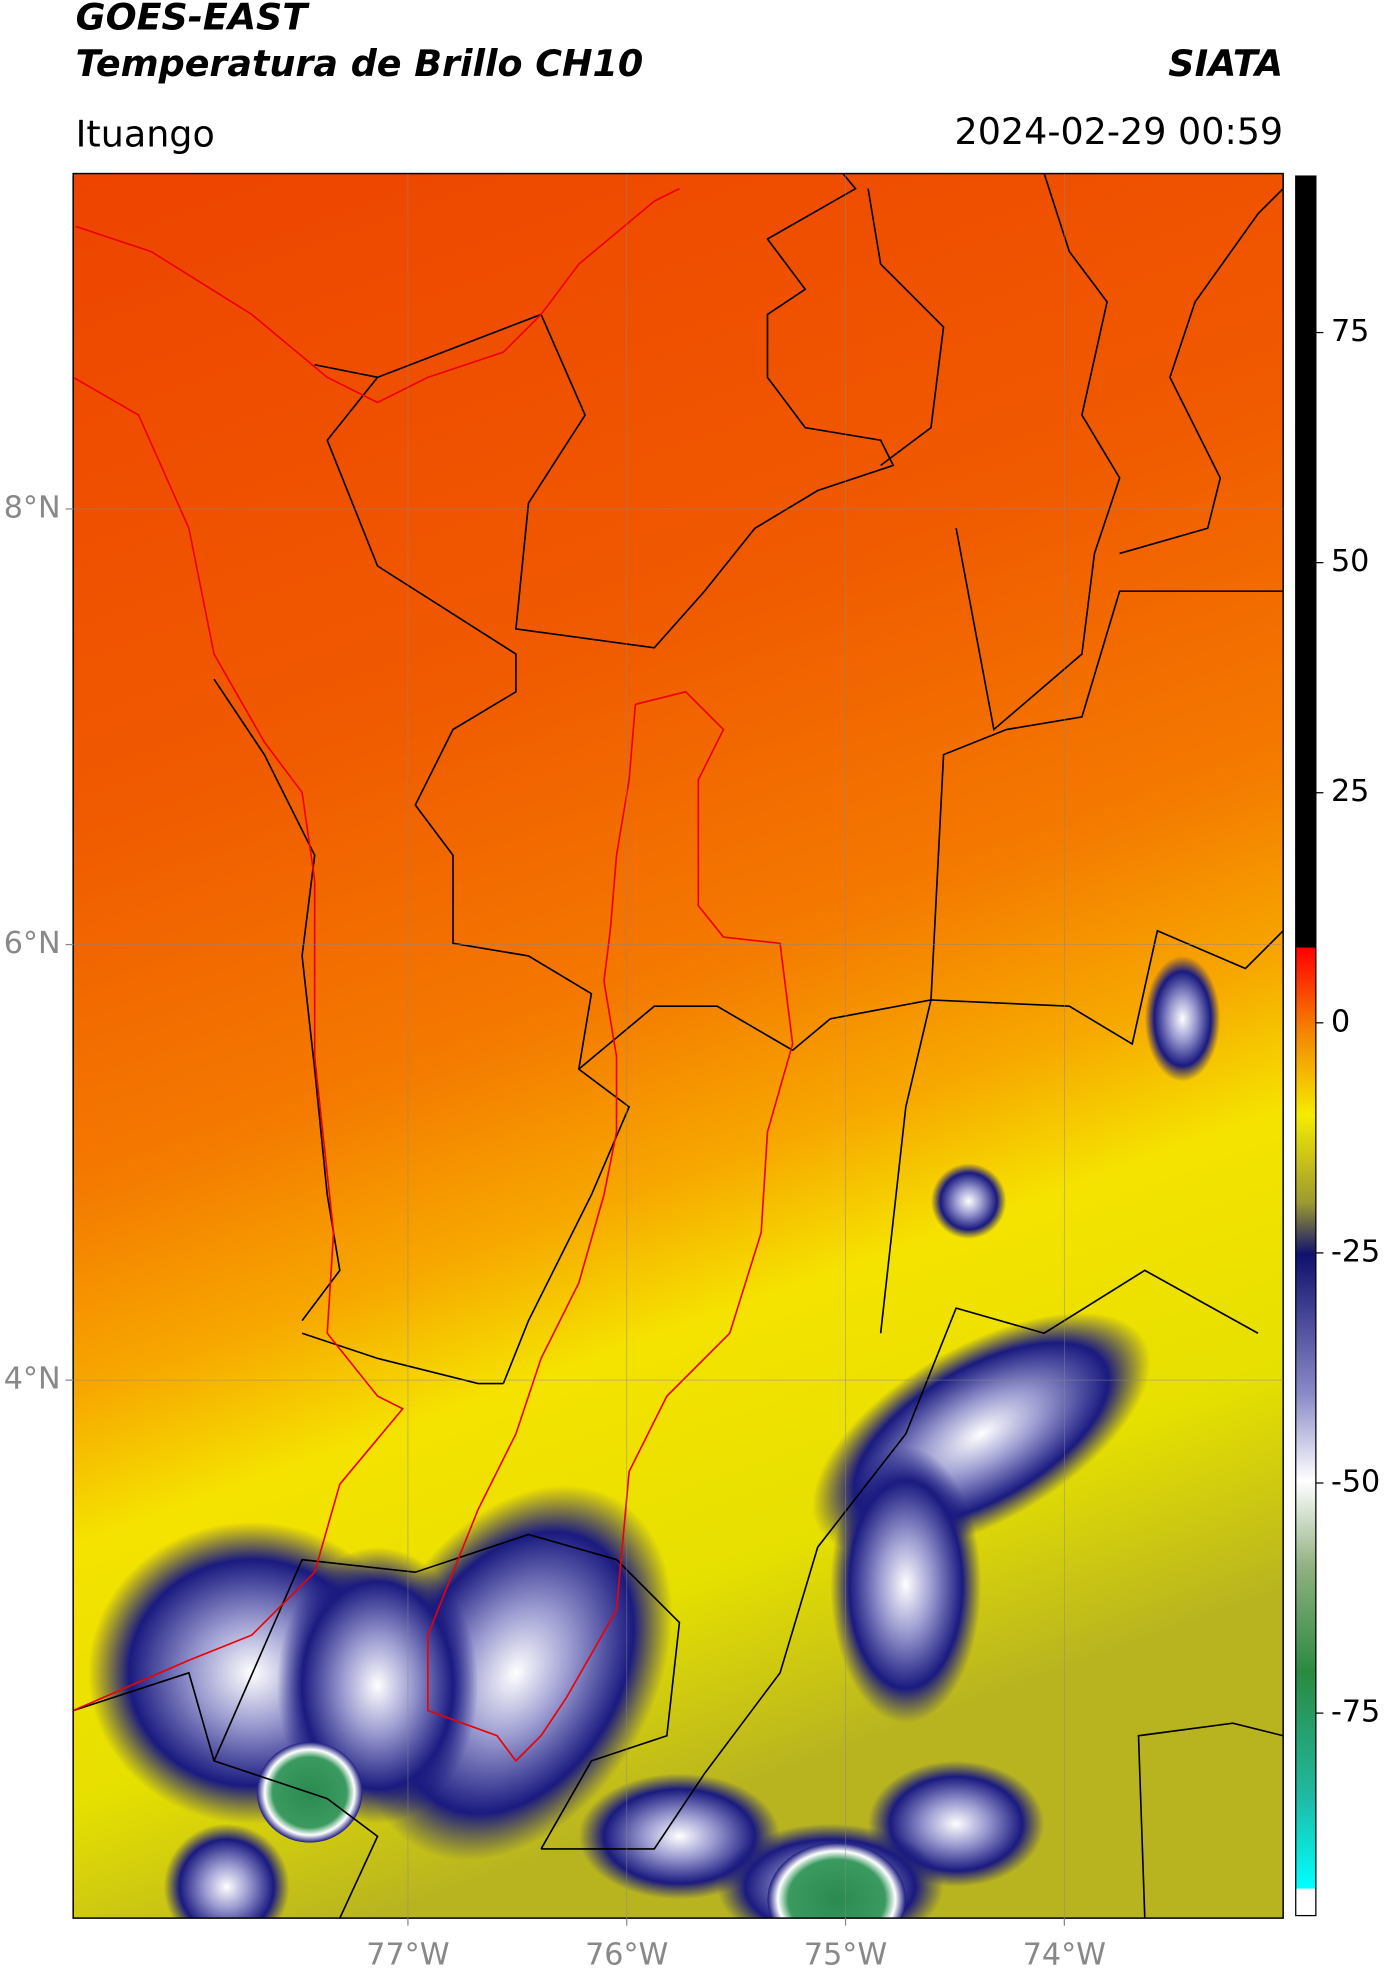  What do you see at coordinates (1350, 561) in the screenshot?
I see `colorbar-tick-label: 50` at bounding box center [1350, 561].